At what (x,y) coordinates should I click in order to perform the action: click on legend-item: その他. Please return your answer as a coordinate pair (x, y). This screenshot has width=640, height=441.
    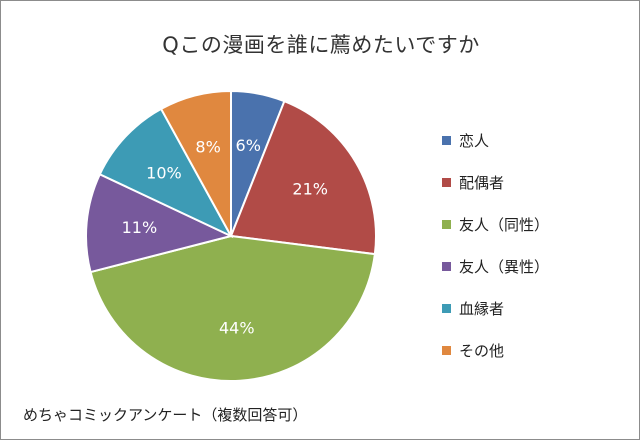
    Looking at the image, I should click on (495, 350).